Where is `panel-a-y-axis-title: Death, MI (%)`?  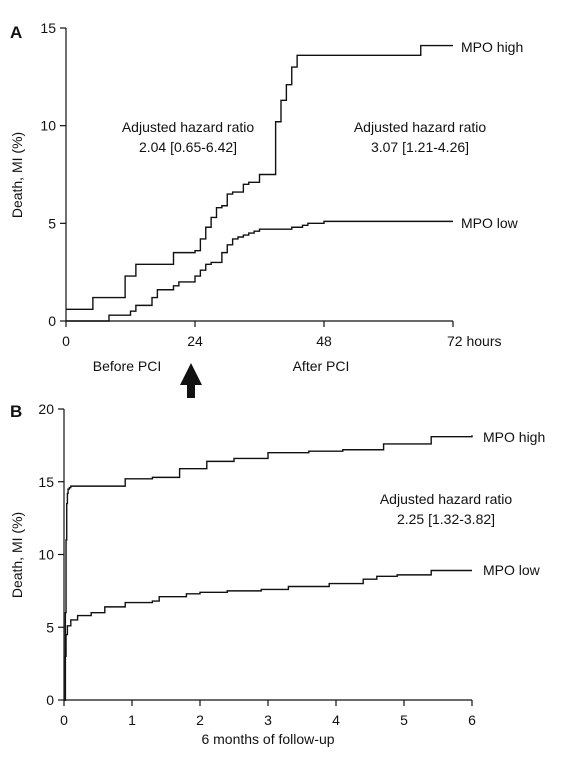 panel-a-y-axis-title: Death, MI (%) is located at coordinates (17, 175).